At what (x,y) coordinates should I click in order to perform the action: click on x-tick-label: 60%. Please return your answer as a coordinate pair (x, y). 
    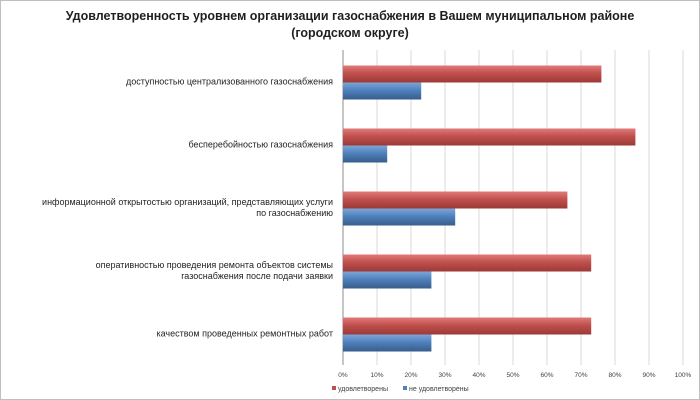
    Looking at the image, I should click on (546, 375).